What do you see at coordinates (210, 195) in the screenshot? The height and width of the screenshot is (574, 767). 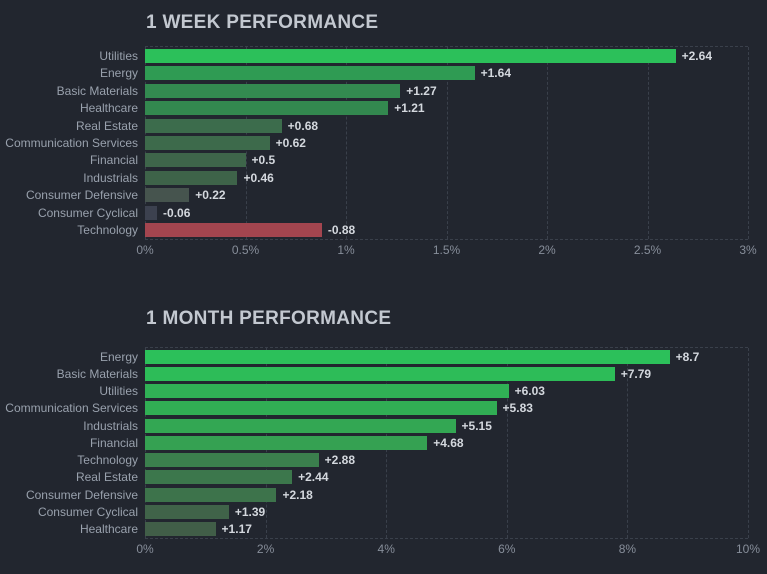 I see `value-label: +0.22` at bounding box center [210, 195].